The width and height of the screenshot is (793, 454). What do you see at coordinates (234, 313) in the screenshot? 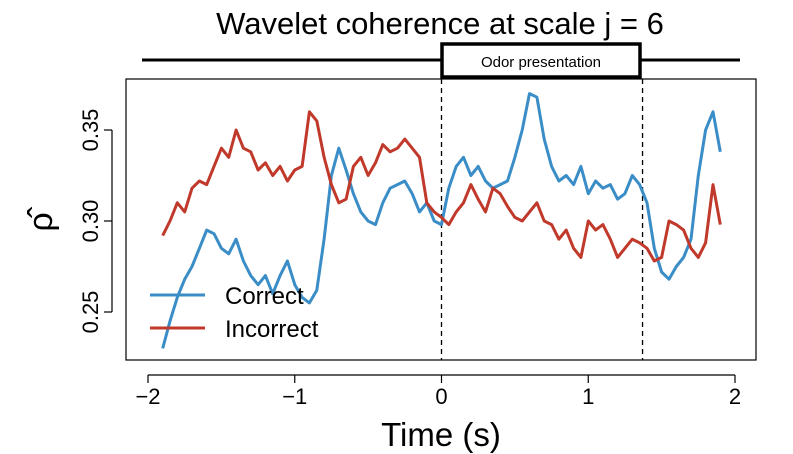
I see `legend: Correct Incorrect` at bounding box center [234, 313].